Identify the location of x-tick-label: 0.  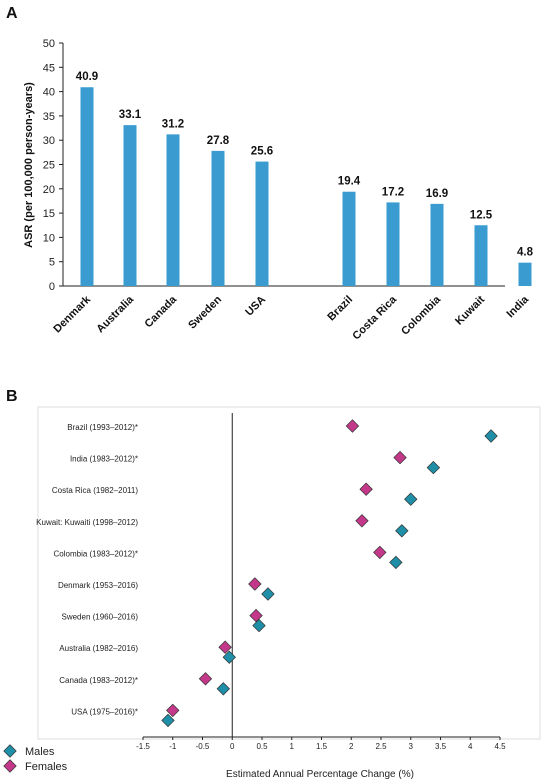
(232, 746).